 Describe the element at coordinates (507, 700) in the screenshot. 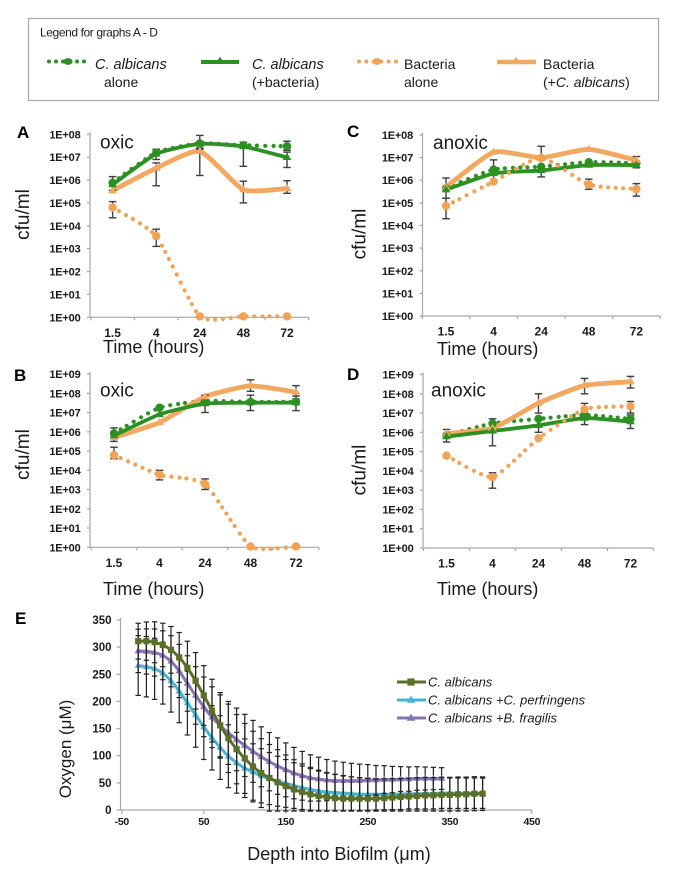

I see `svg-text: C. albicans +C. perfringens` at that location.